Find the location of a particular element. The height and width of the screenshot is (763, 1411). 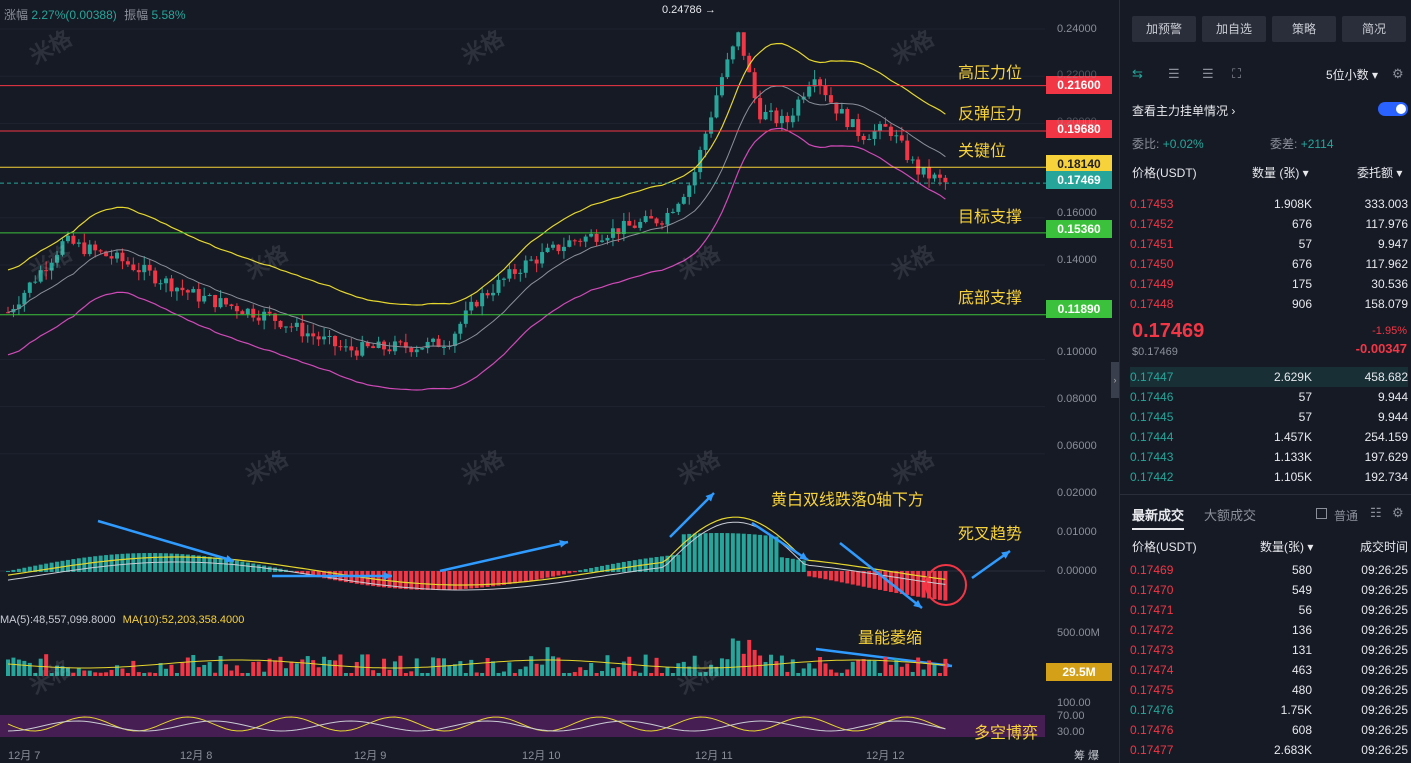

ask-row: 0.17448 906 158.079 is located at coordinates (1269, 304).